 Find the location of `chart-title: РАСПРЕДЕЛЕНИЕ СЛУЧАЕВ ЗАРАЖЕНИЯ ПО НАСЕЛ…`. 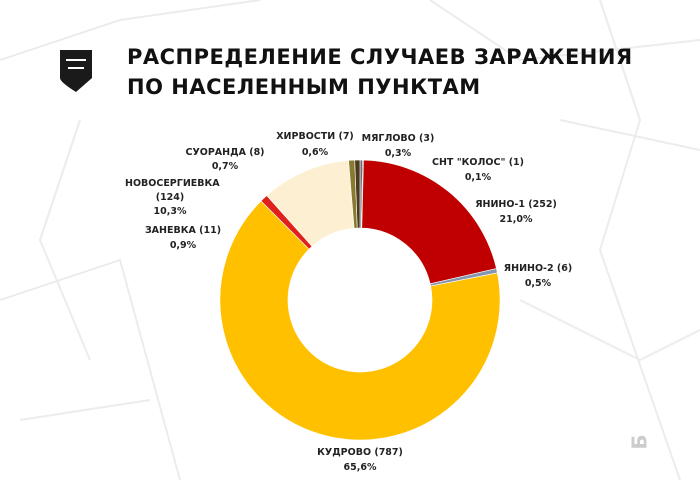

chart-title: РАСПРЕДЕЛЕНИЕ СЛУЧАЕВ ЗАРАЖЕНИЯ ПО НАСЕЛ… is located at coordinates (380, 72).